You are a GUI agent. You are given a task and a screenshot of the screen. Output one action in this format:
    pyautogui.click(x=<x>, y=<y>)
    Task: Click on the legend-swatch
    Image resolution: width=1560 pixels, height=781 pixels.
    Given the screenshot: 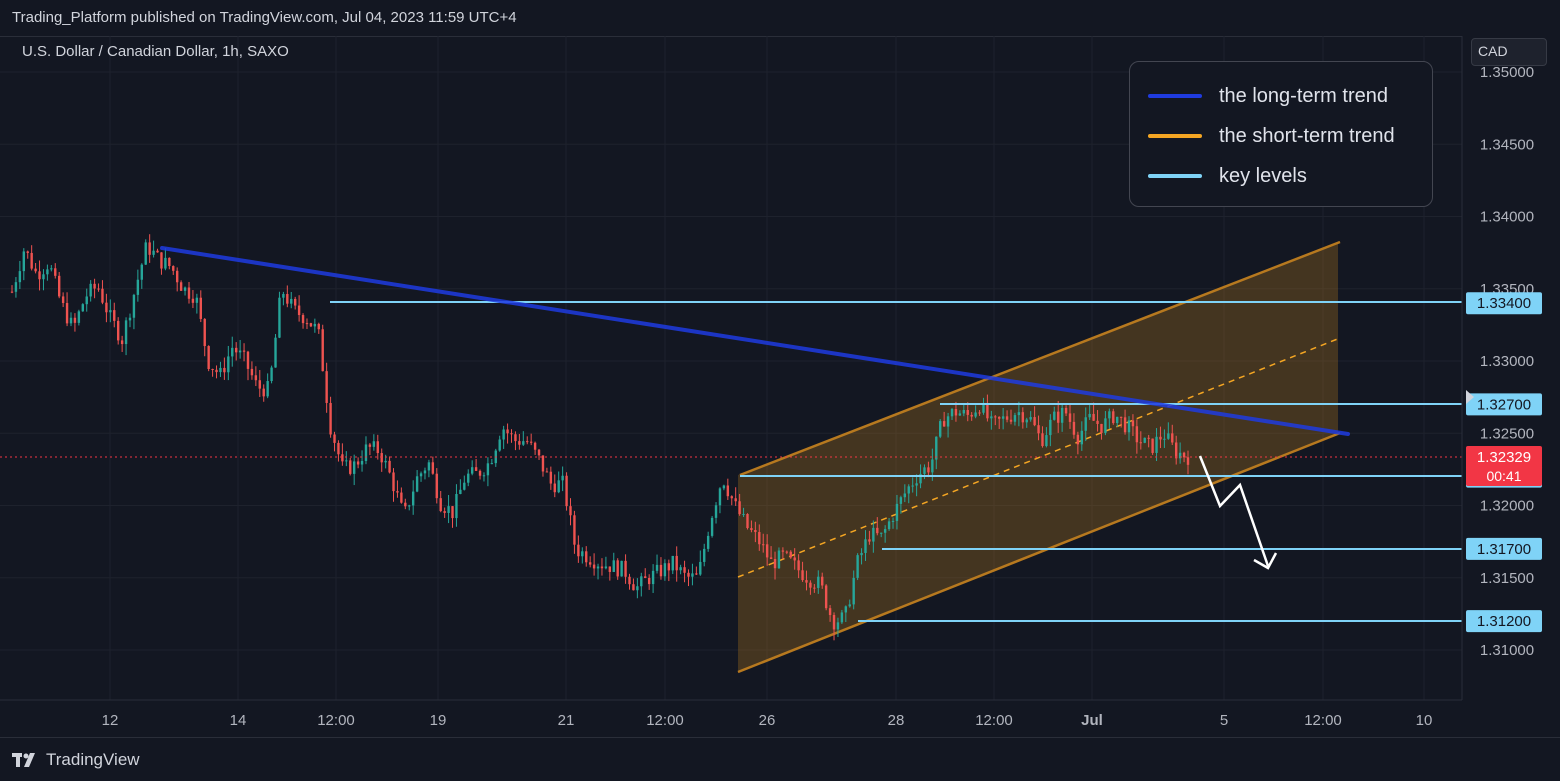 What is the action you would take?
    pyautogui.click(x=1175, y=136)
    